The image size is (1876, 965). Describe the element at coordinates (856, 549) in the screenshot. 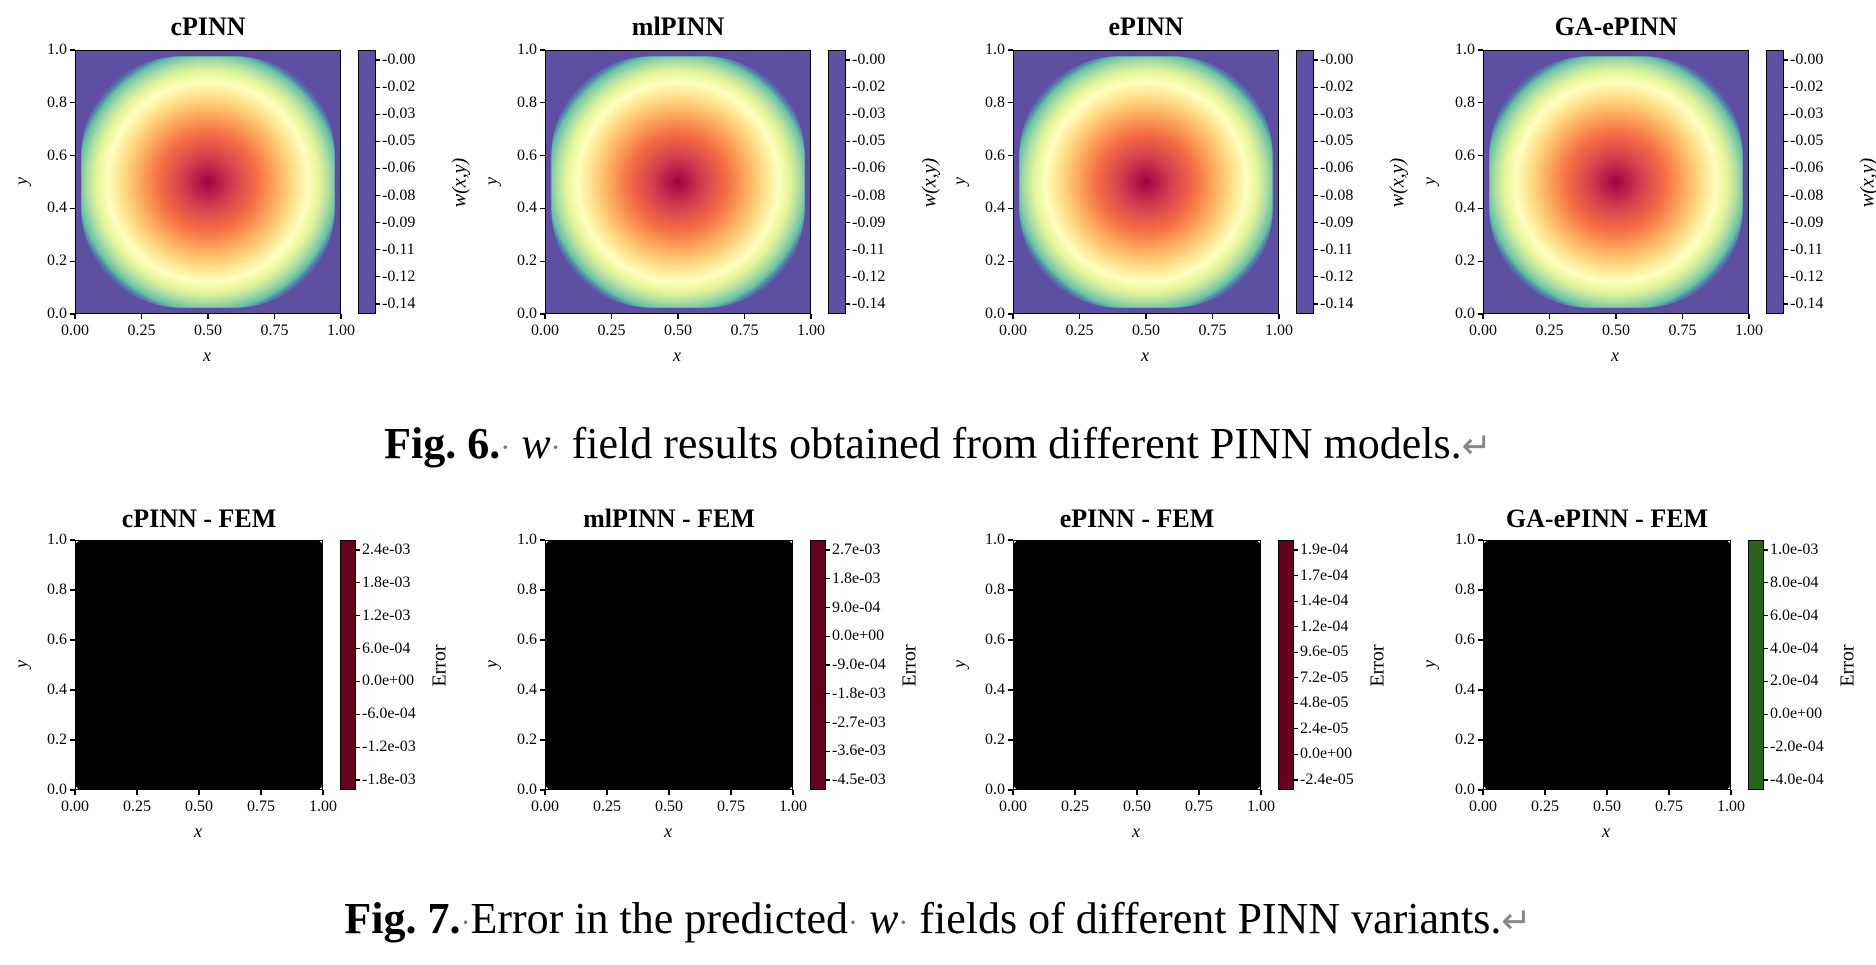

I see `colorbar-tick-label: 2.7e-03` at that location.